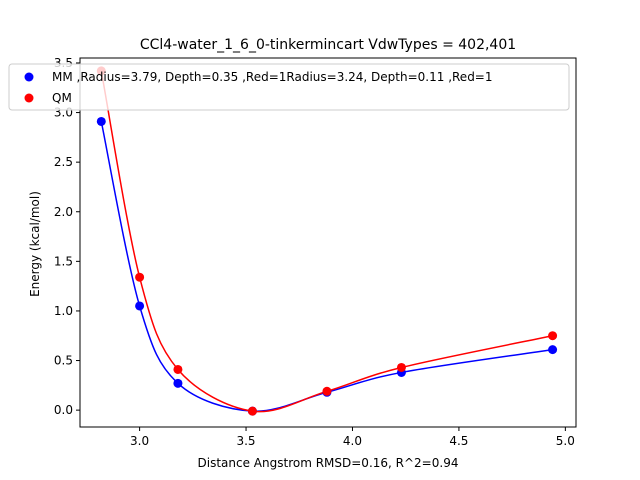 Image resolution: width=640 pixels, height=480 pixels. Describe the element at coordinates (352, 441) in the screenshot. I see `x-tick-label: 4.0` at that location.